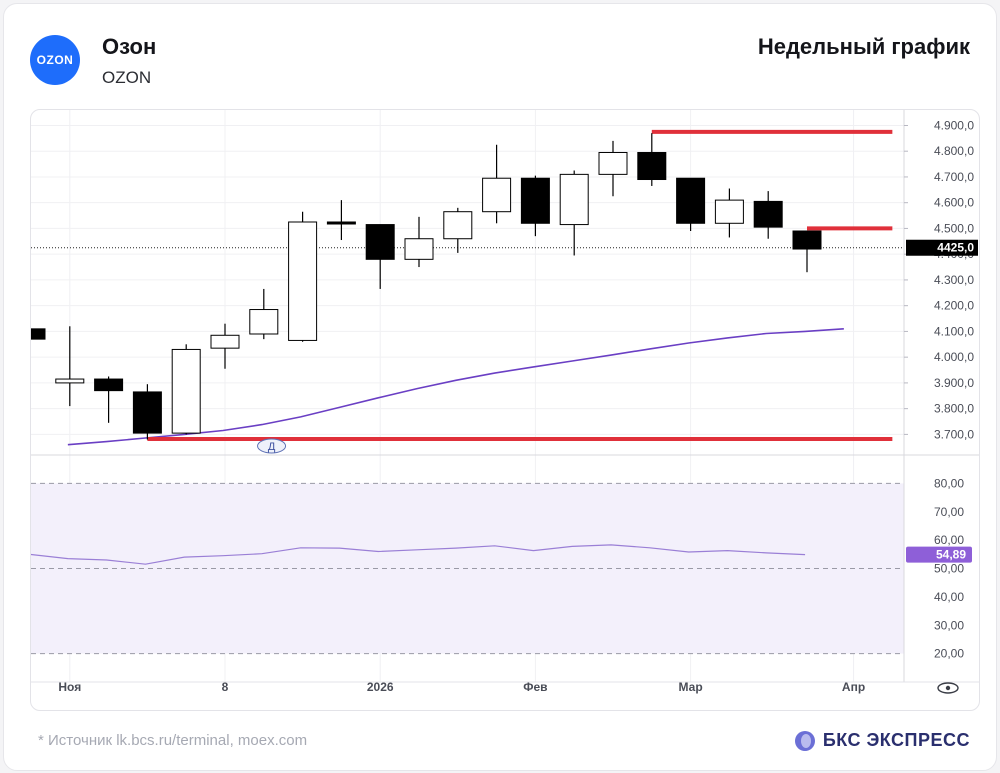  I want to click on company-name: Озон, so click(129, 46).